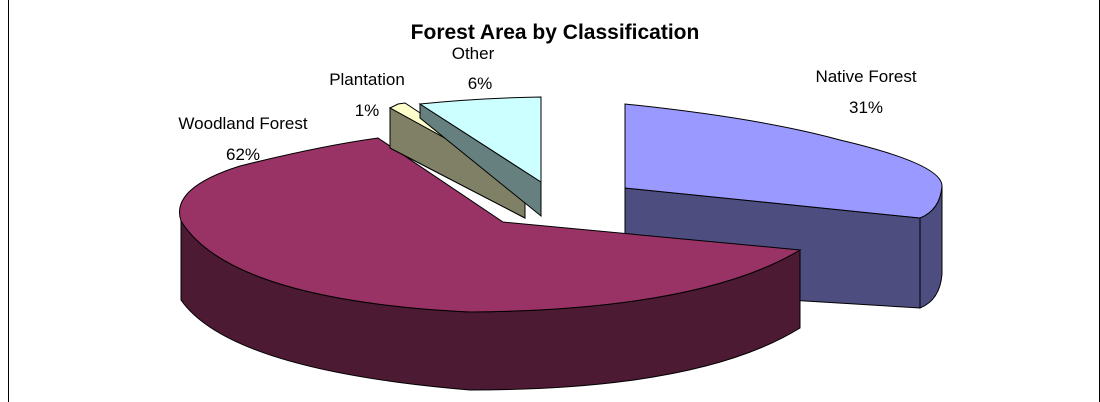 This screenshot has height=402, width=1100. Describe the element at coordinates (242, 123) in the screenshot. I see `label-woodland-forest-name: Woodland Forest` at that location.